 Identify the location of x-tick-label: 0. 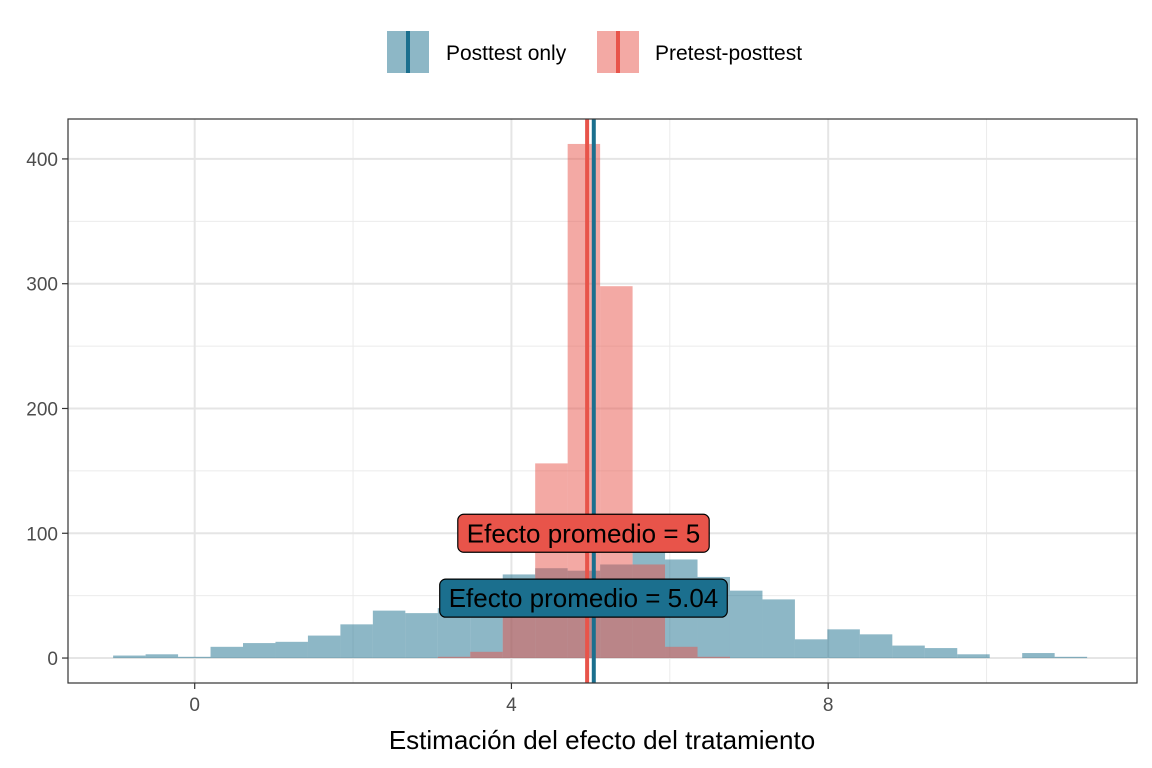
(194, 705).